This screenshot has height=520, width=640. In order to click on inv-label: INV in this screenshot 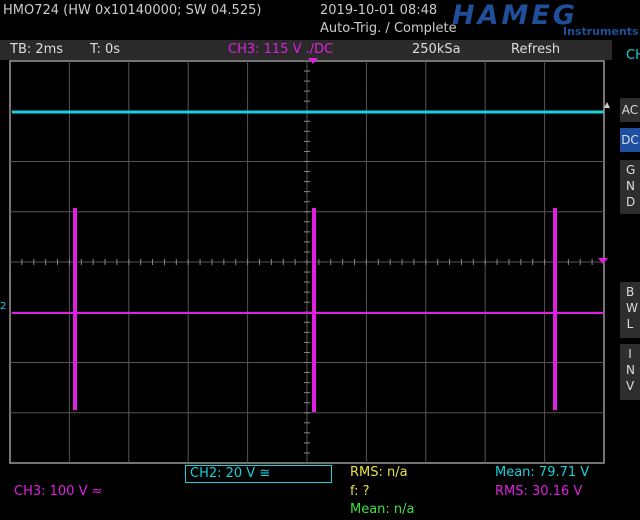, I will do `click(630, 370)`.